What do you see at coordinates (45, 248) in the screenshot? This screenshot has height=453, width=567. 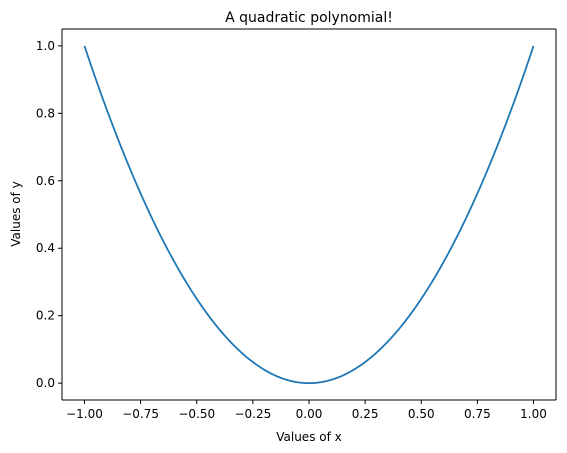 I see `y-tick-label: 0.4` at bounding box center [45, 248].